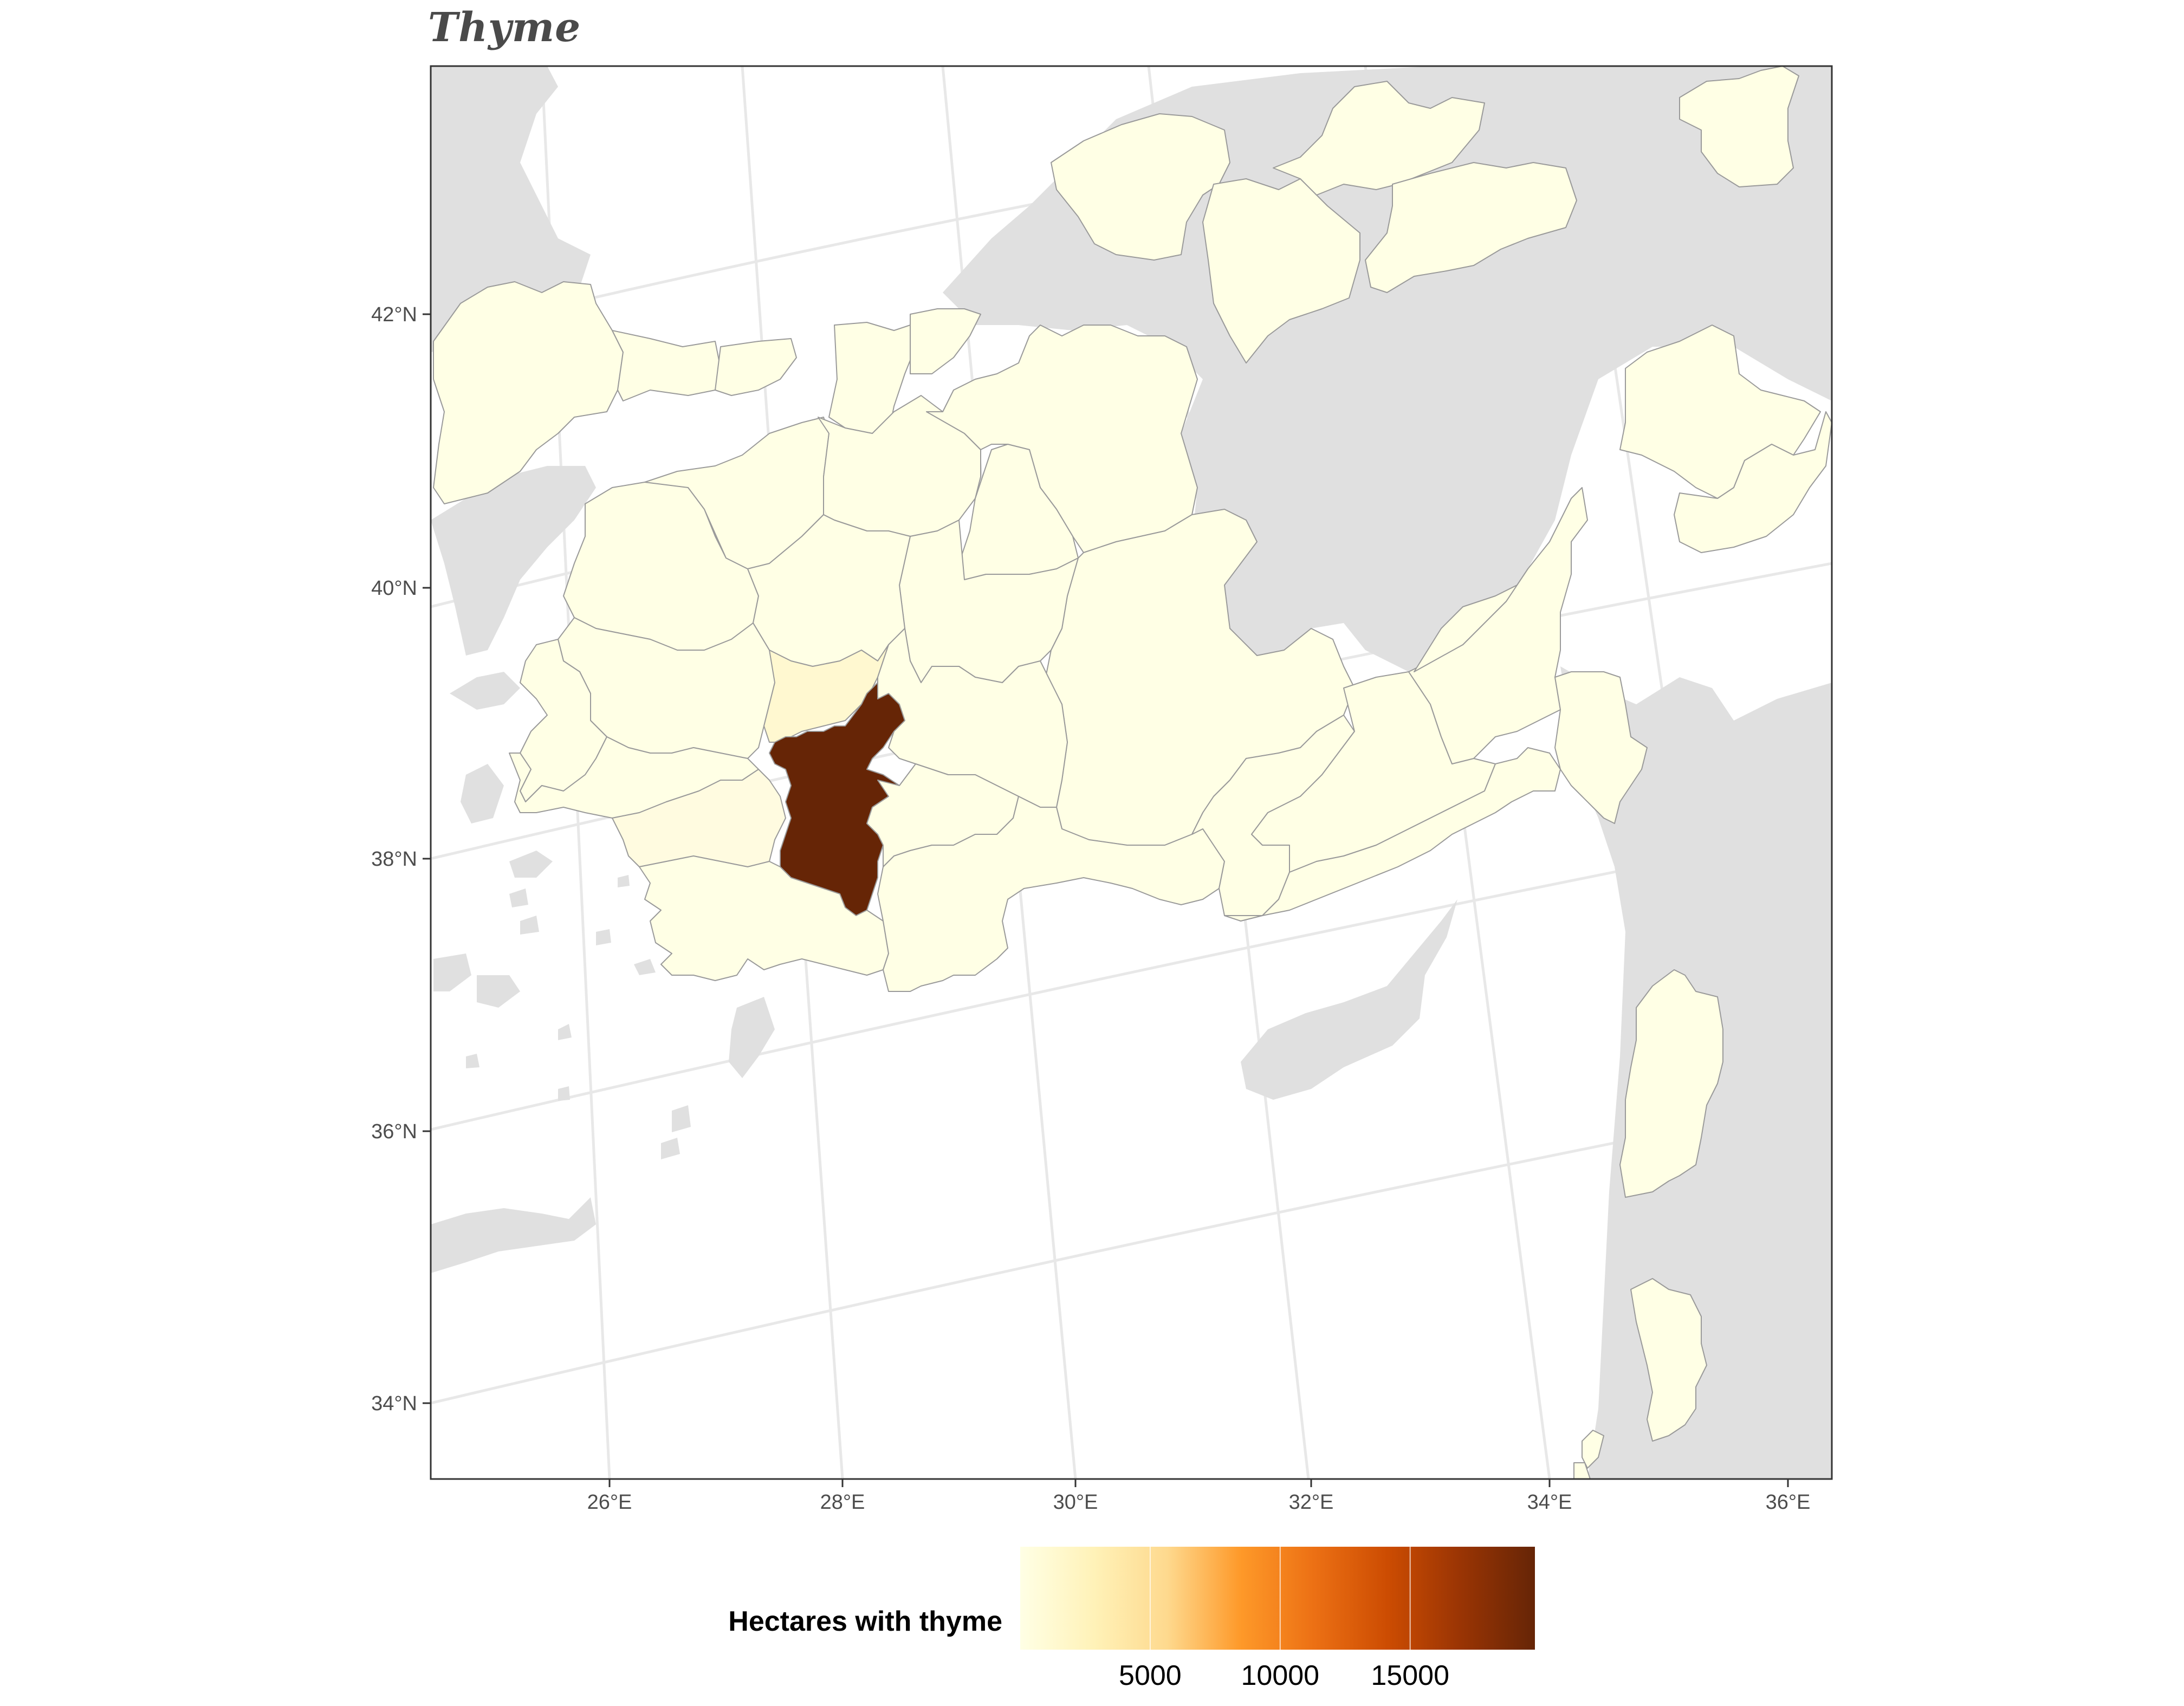 The image size is (2184, 1706). I want to click on lon-axis: 26°E 28°E 30°E 32°E 34°E 36°E, so click(1199, 1496).